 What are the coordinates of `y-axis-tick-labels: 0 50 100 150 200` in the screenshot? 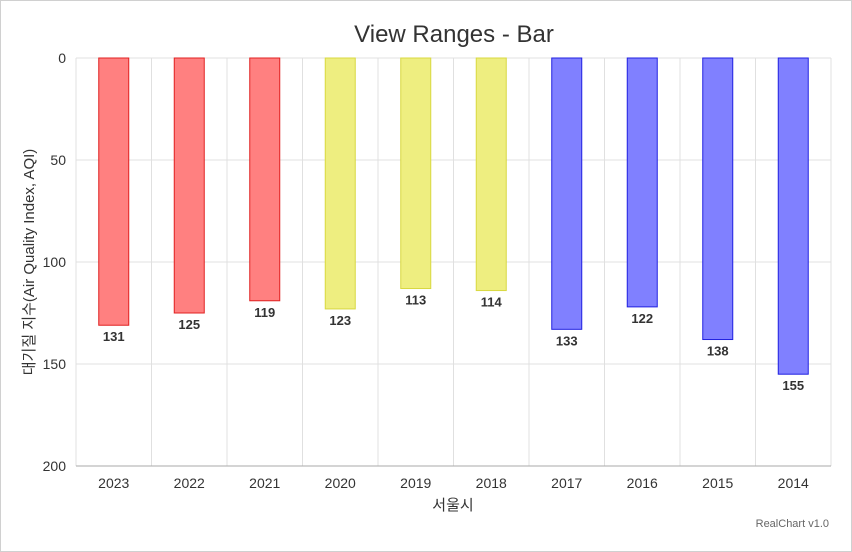 It's located at (55, 262).